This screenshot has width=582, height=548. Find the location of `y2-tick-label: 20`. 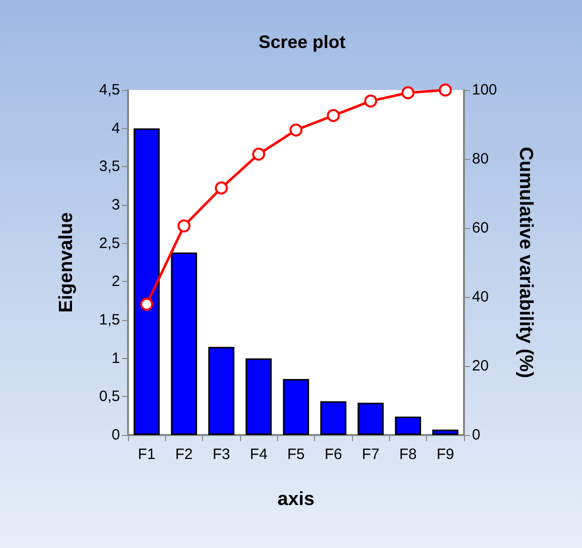

y2-tick-label: 20 is located at coordinates (480, 366).